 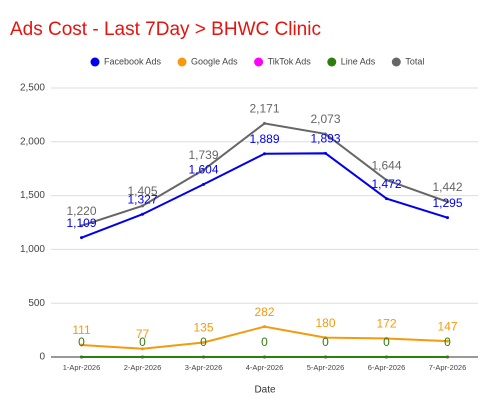 I want to click on data-label: 1,604, so click(x=203, y=170).